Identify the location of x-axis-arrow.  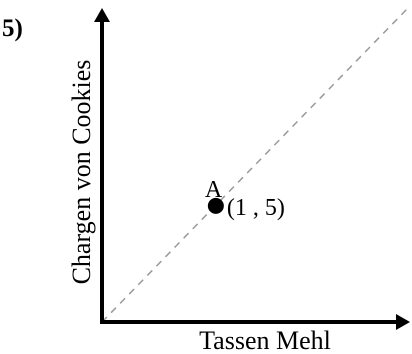
(403, 322).